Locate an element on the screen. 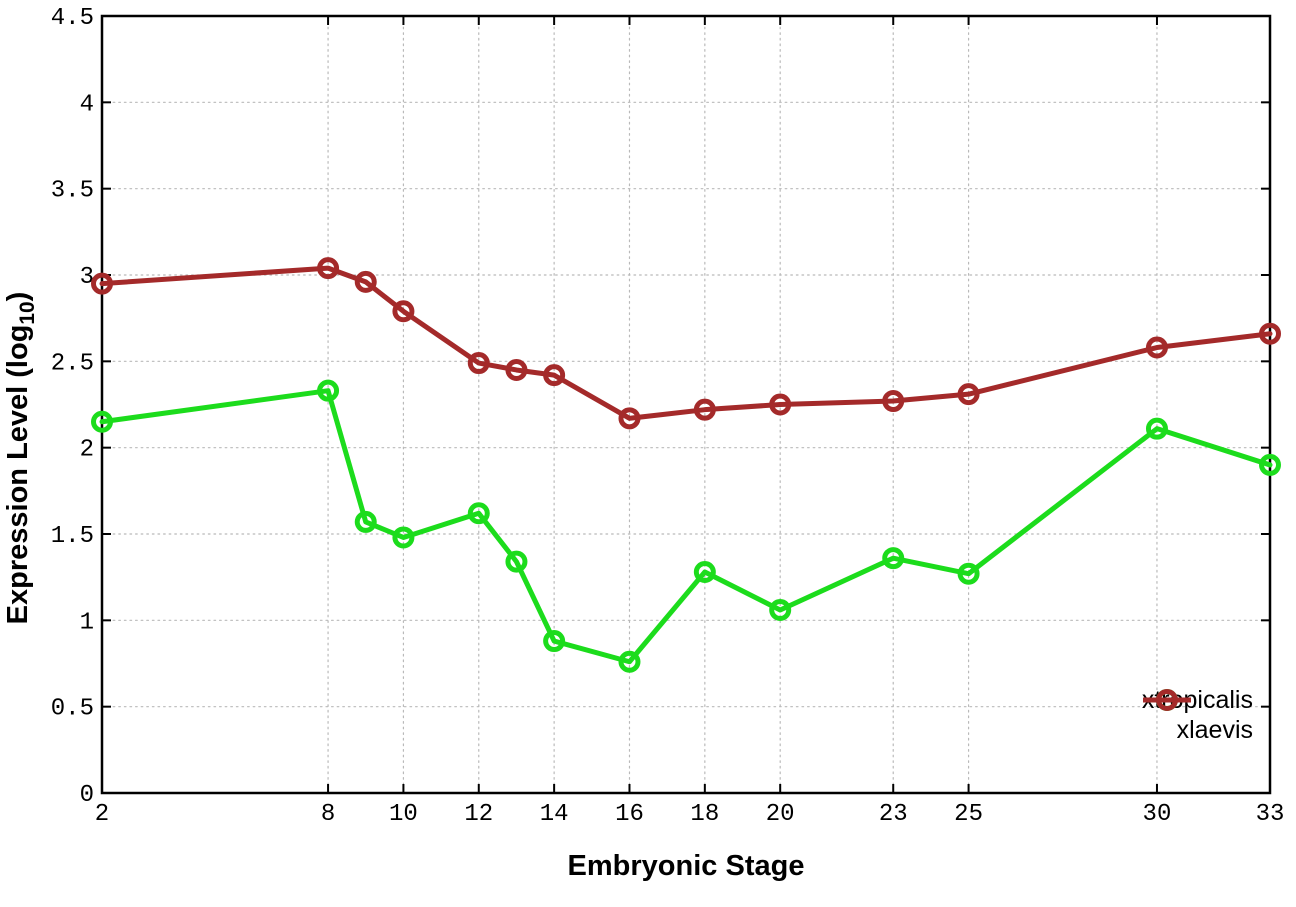 The width and height of the screenshot is (1296, 907). y-axis-label: Expression Level (log10) is located at coordinates (21, 458).